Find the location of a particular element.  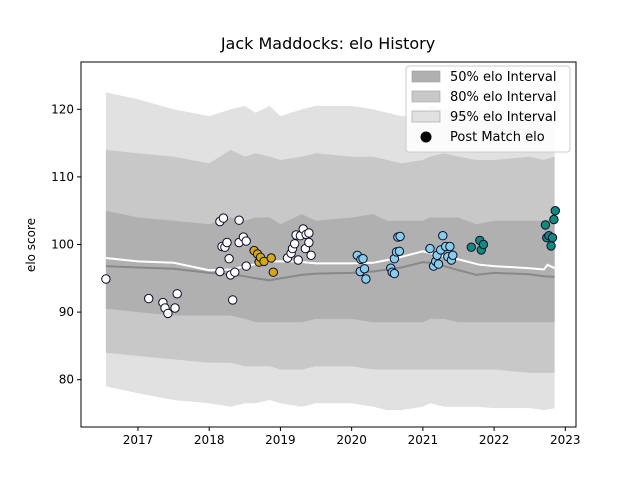

legend-label: 95% elo Interval is located at coordinates (503, 117).